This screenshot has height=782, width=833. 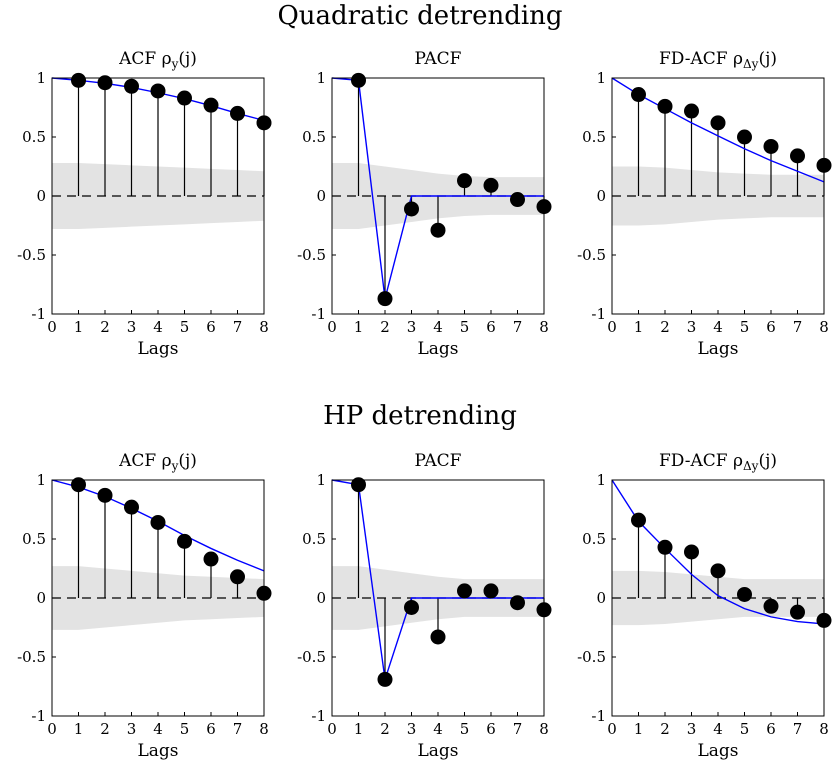 I want to click on x-tick-label: 2, so click(x=665, y=327).